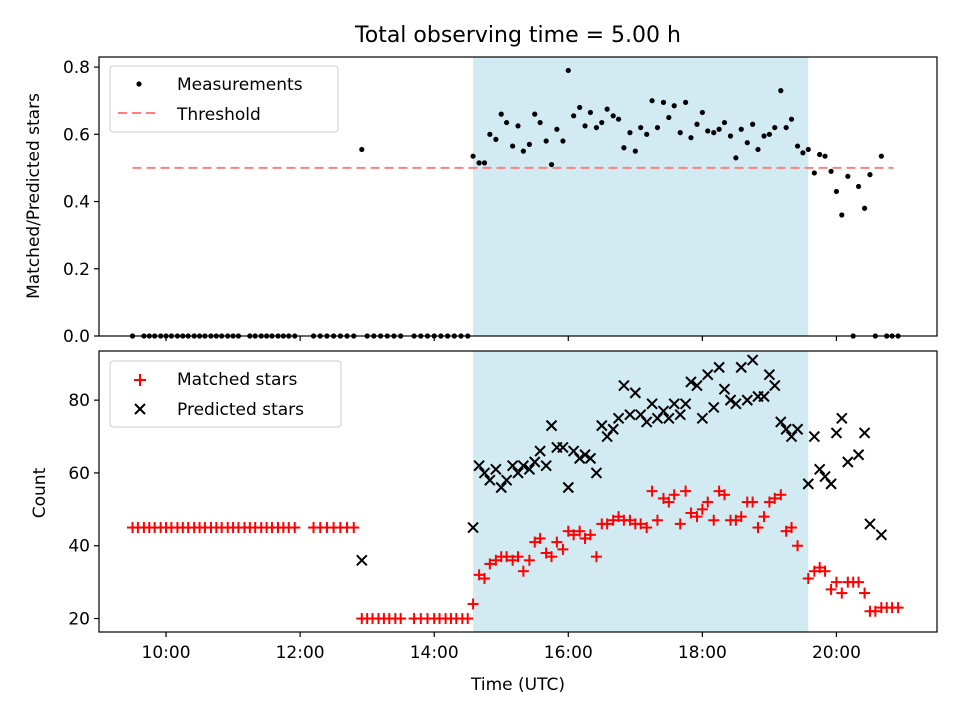 The image size is (960, 720). Describe the element at coordinates (517, 35) in the screenshot. I see `chart-title: Total observing time = 5.00 h` at that location.